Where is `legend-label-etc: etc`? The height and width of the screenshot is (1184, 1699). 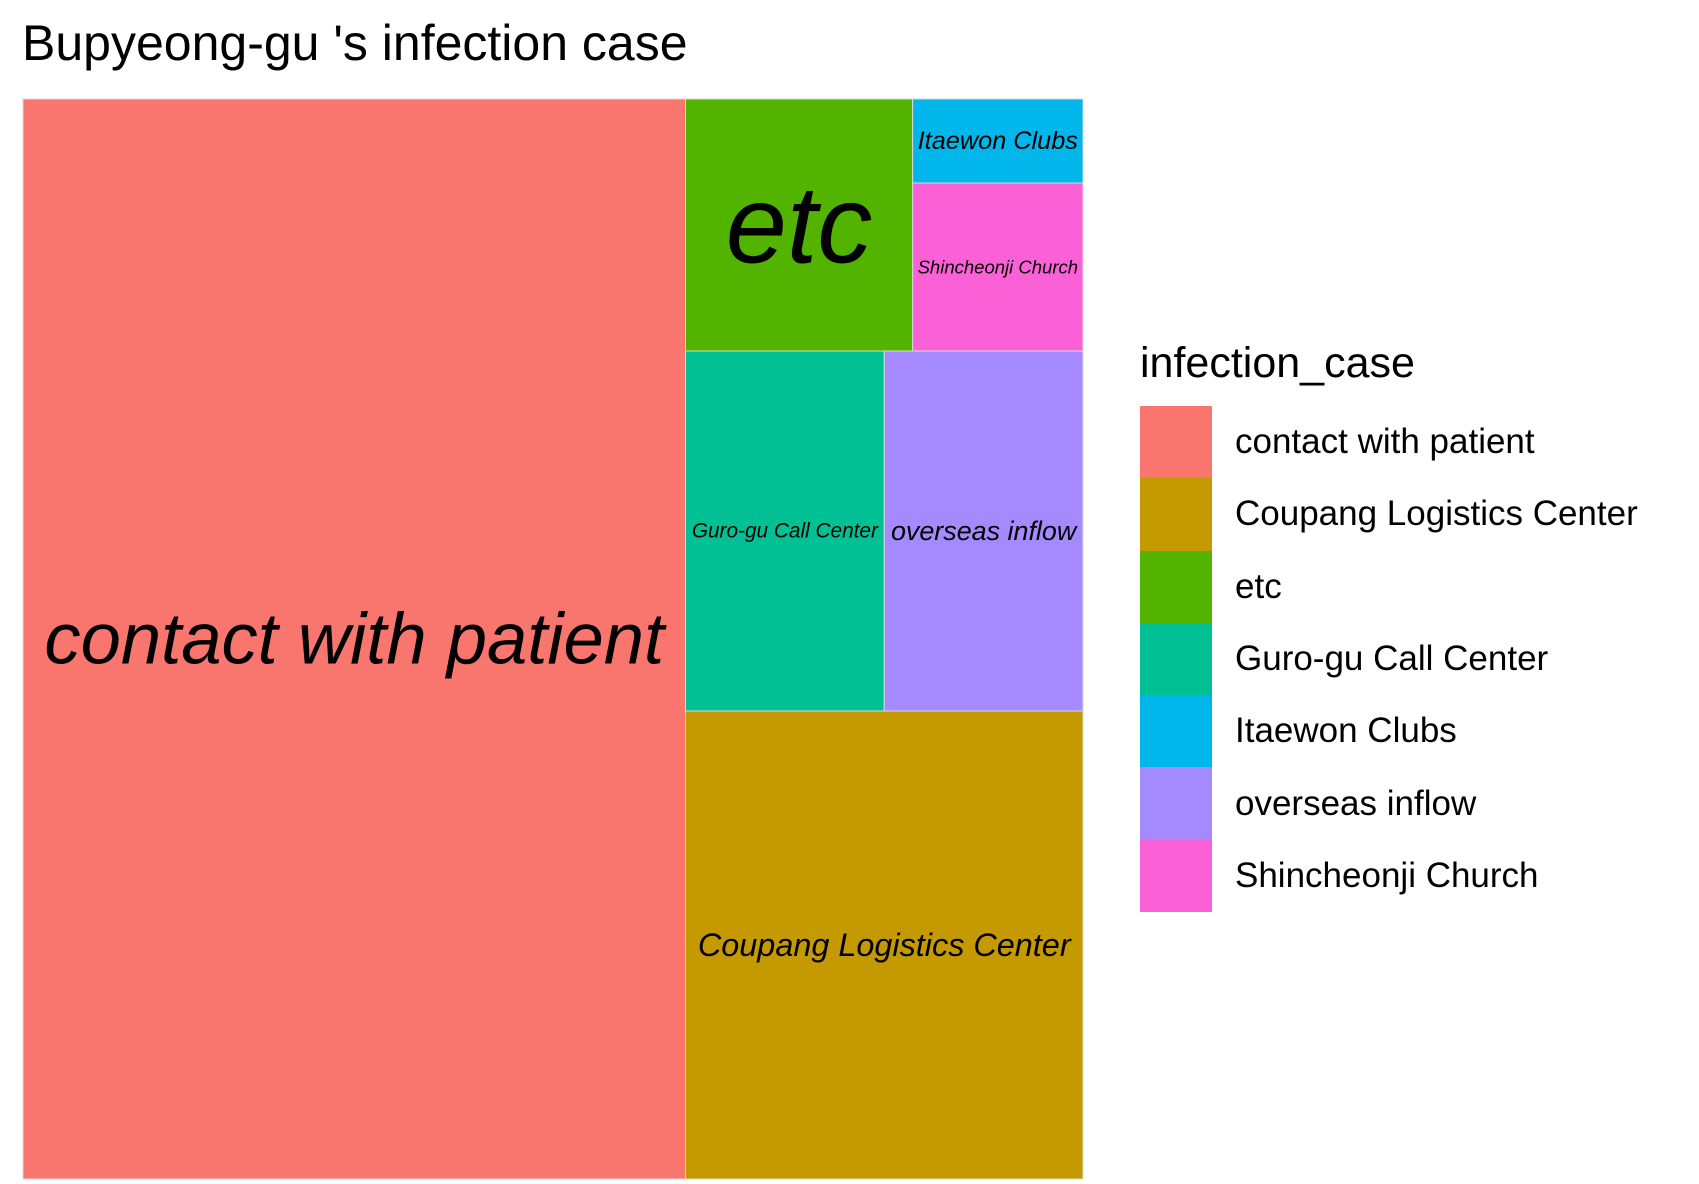 legend-label-etc: etc is located at coordinates (1258, 586).